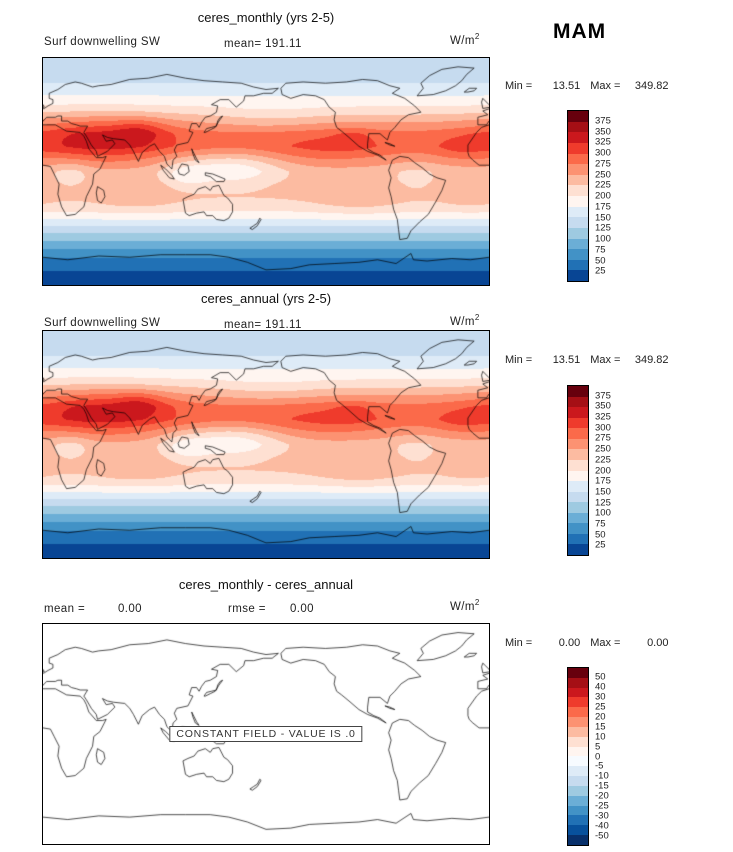 This screenshot has width=733, height=852. I want to click on minmax-row-difference: Min = 0.00 Max = 0.00, so click(589, 643).